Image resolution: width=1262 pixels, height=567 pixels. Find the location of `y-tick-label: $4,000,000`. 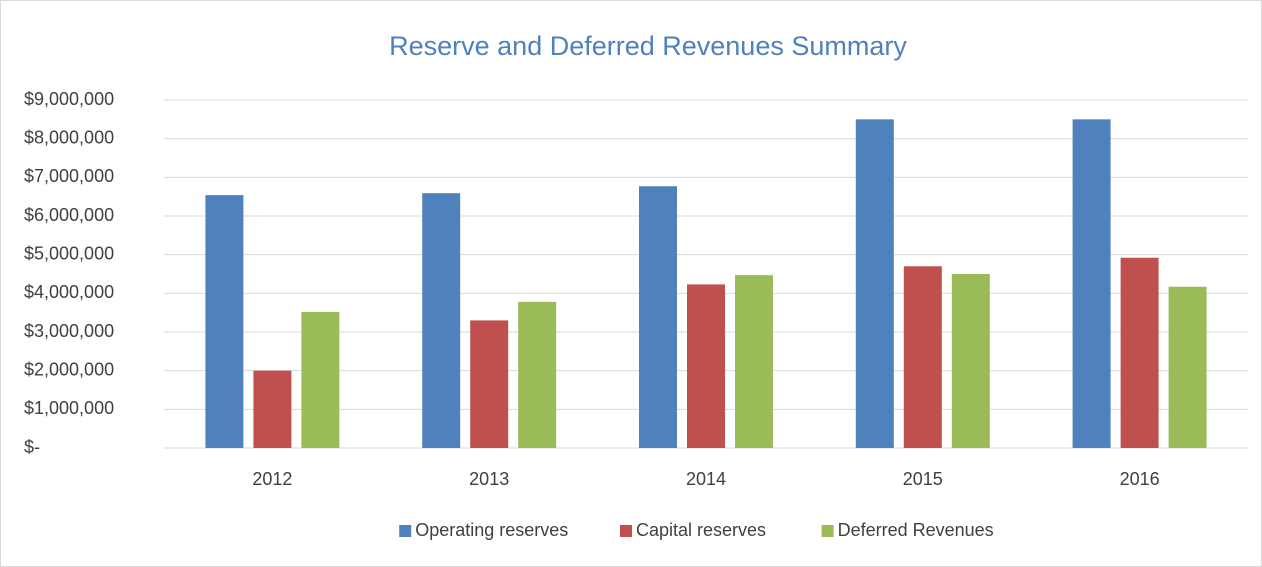

y-tick-label: $4,000,000 is located at coordinates (69, 292).